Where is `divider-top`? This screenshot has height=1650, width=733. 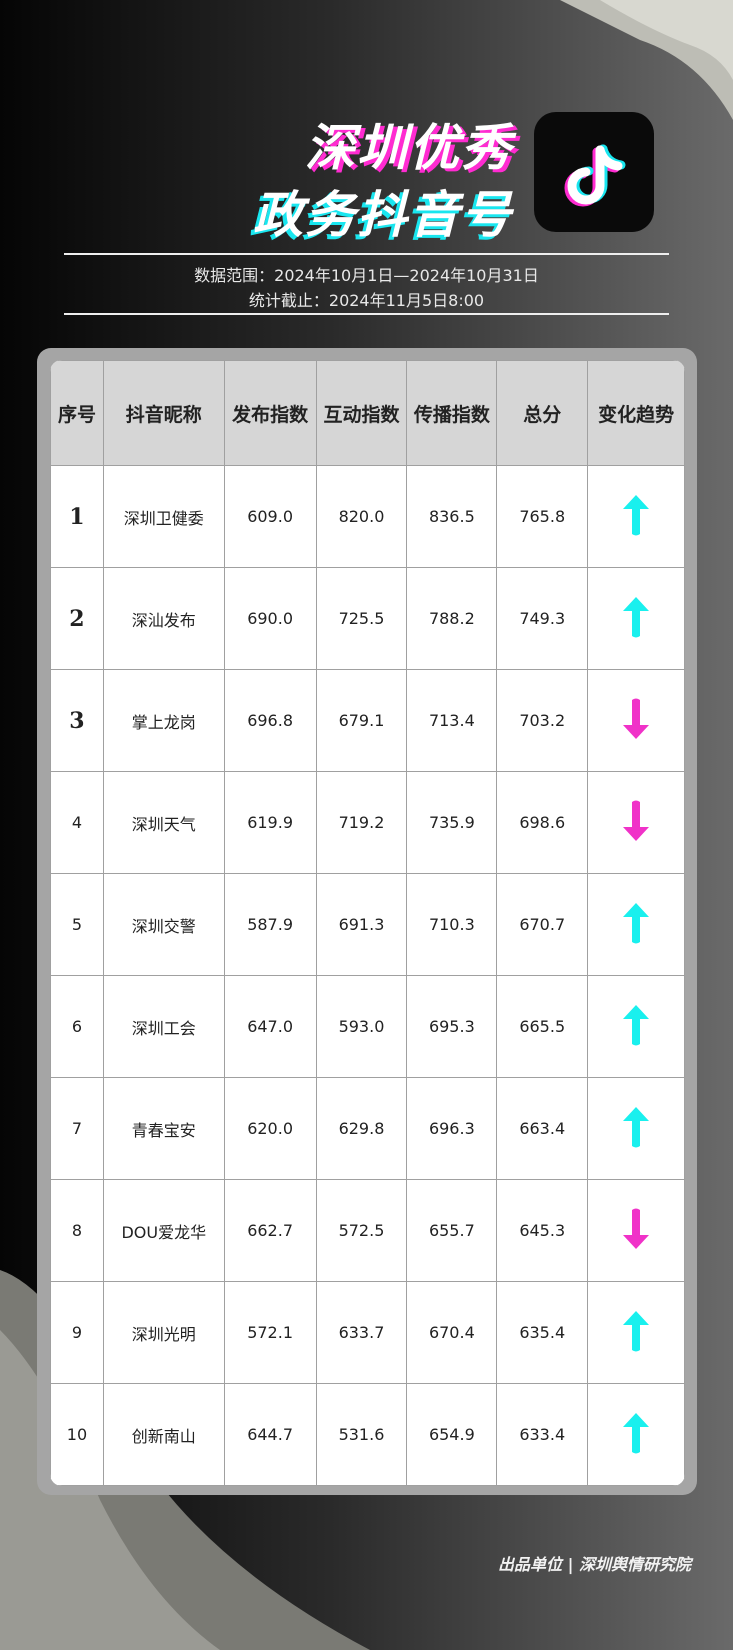 divider-top is located at coordinates (366, 254).